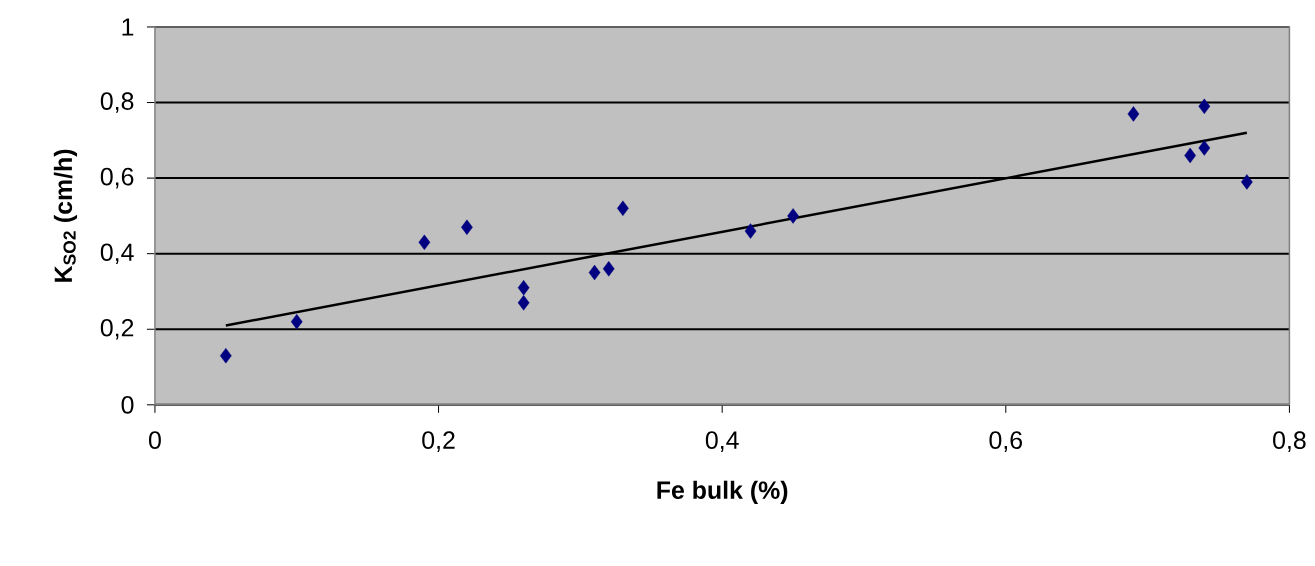  Describe the element at coordinates (117, 329) in the screenshot. I see `y-tick-label: 0,2` at that location.